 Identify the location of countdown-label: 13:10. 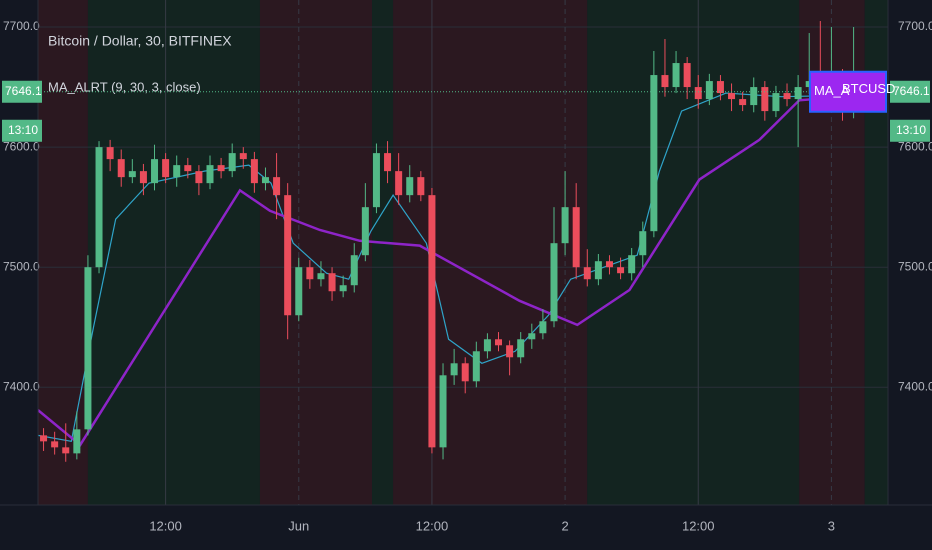
(23, 130).